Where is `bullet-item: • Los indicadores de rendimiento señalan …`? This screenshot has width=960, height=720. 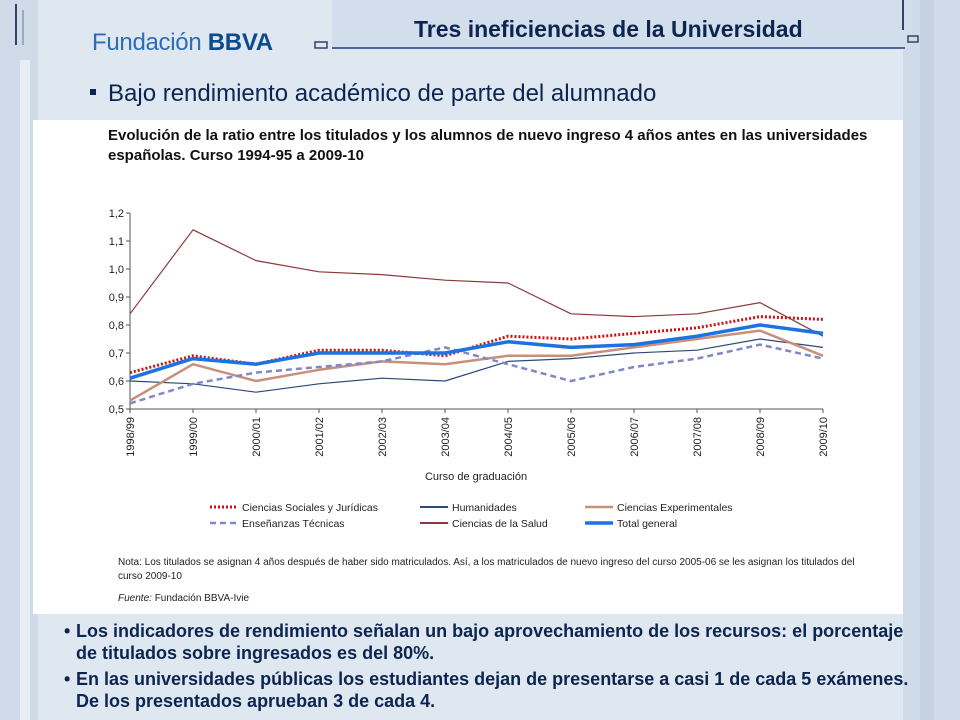
bullet-item: • Los indicadores de rendimiento señalan … is located at coordinates (484, 642).